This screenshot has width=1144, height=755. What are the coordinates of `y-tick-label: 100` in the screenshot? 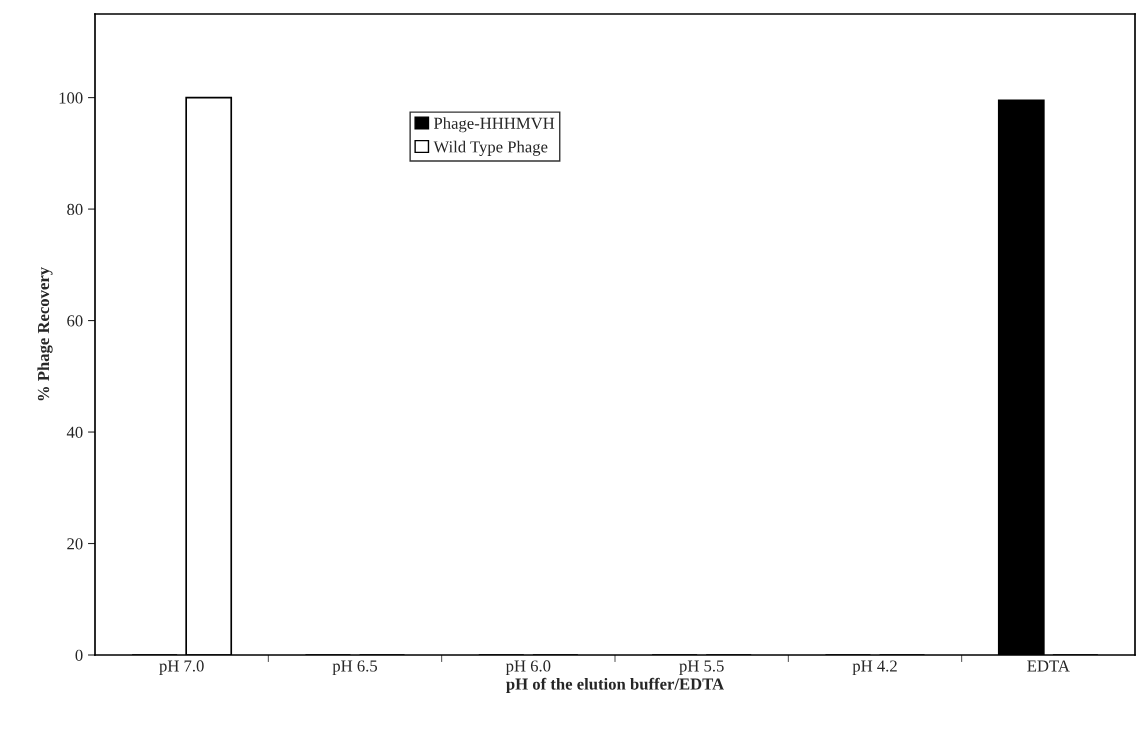 It's located at (71, 98).